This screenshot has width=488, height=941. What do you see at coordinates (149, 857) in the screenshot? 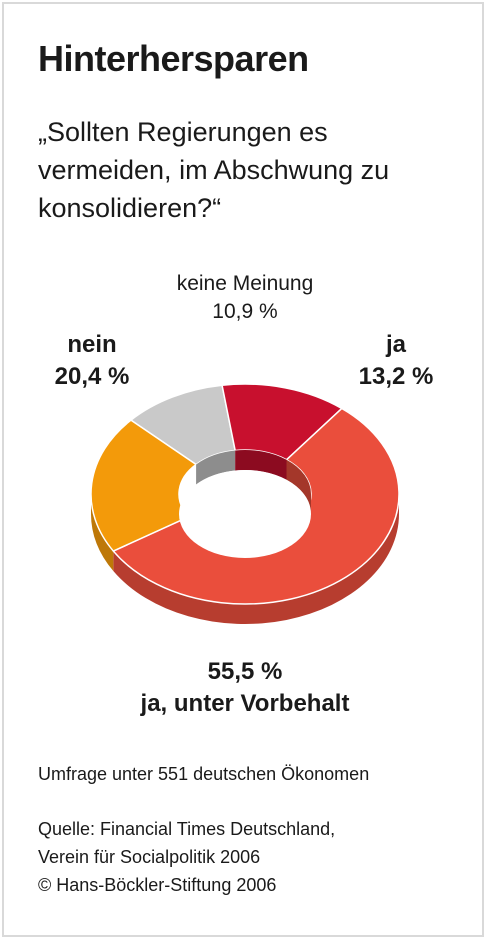
I see `source-line-2: Verein für Socialpolitik 2006` at bounding box center [149, 857].